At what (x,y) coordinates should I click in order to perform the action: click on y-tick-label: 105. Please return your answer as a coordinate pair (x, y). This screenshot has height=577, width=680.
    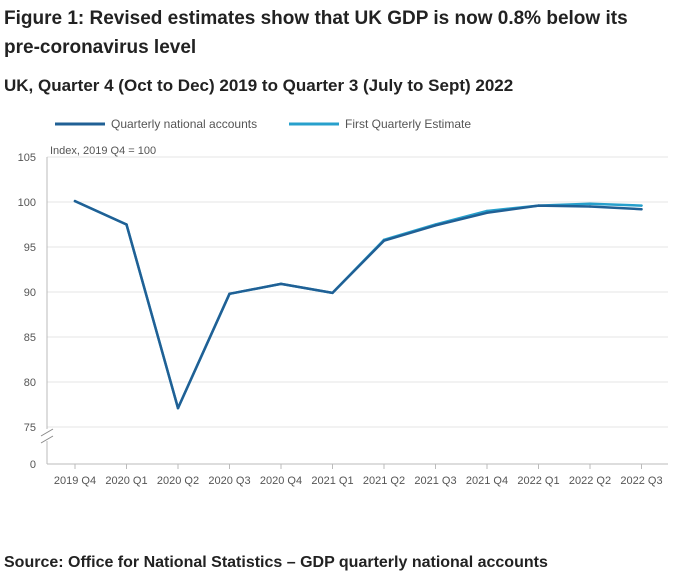
    Looking at the image, I should click on (27, 158).